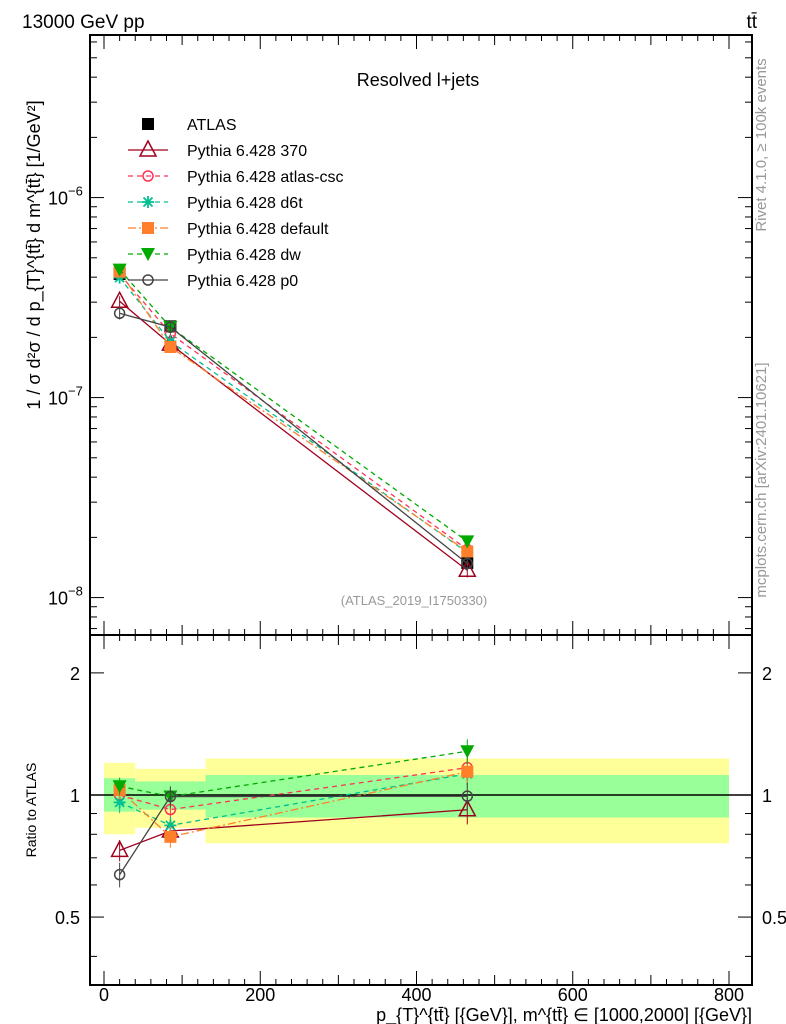 The image size is (786, 1024). I want to click on ratio-tick-label-right: 1, so click(767, 796).